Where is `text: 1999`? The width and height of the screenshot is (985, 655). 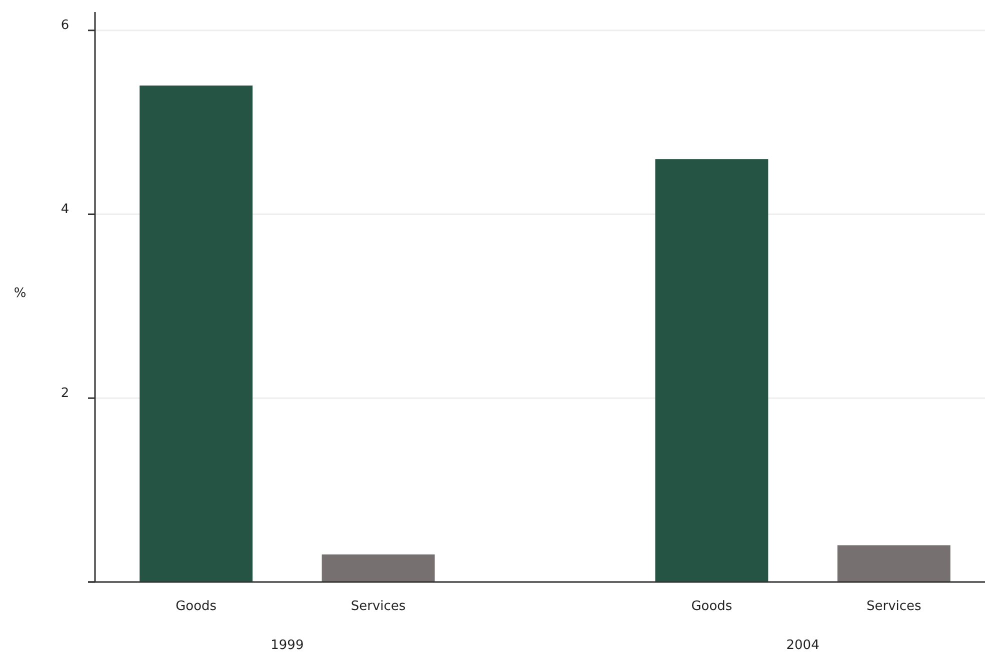 text: 1999 is located at coordinates (287, 645).